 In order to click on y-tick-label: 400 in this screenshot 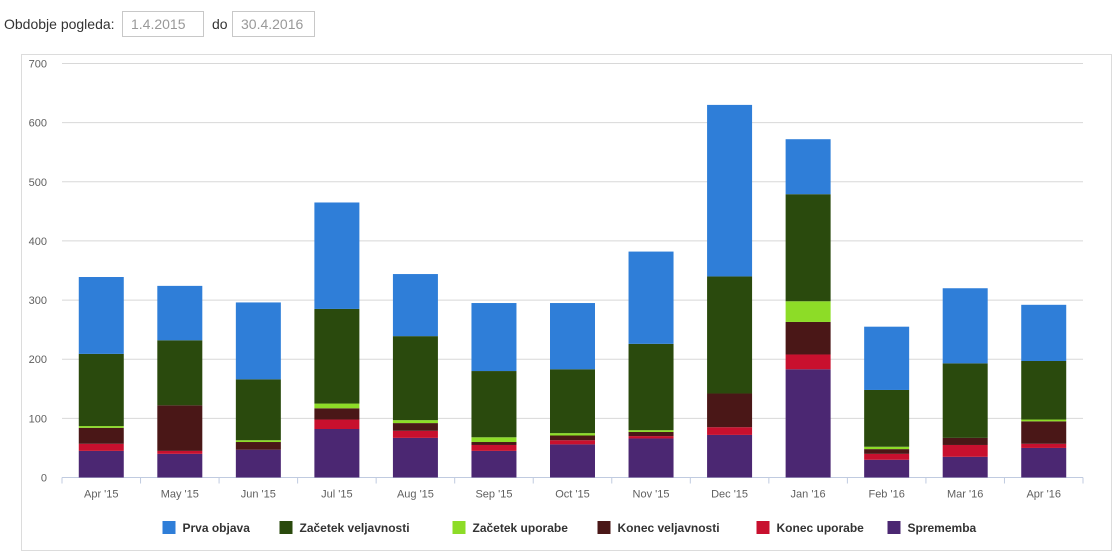, I will do `click(38, 242)`.